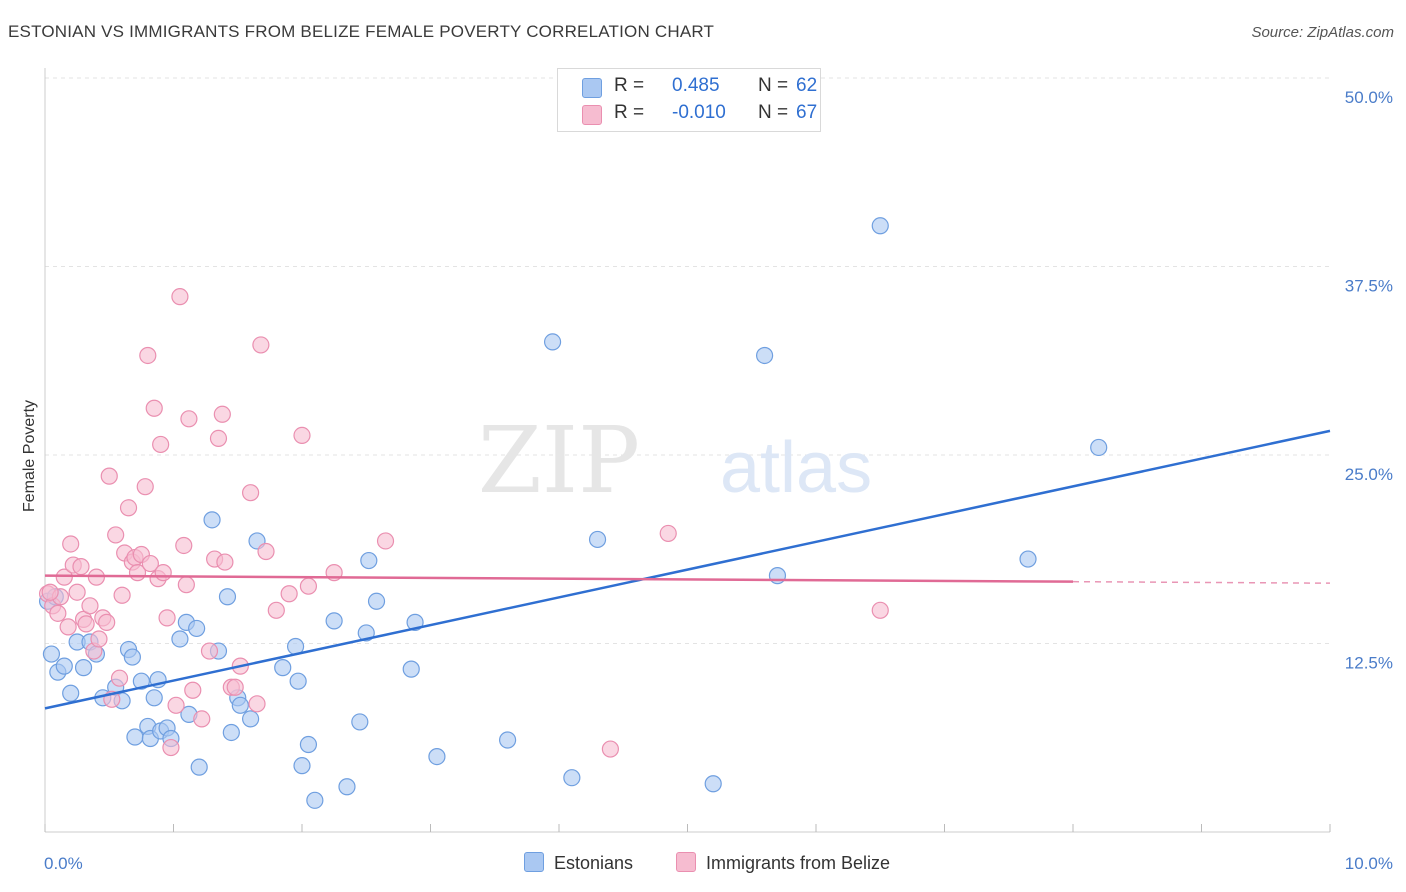 The image size is (1406, 892). What do you see at coordinates (559, 578) in the screenshot?
I see `belize-trend-line` at bounding box center [559, 578].